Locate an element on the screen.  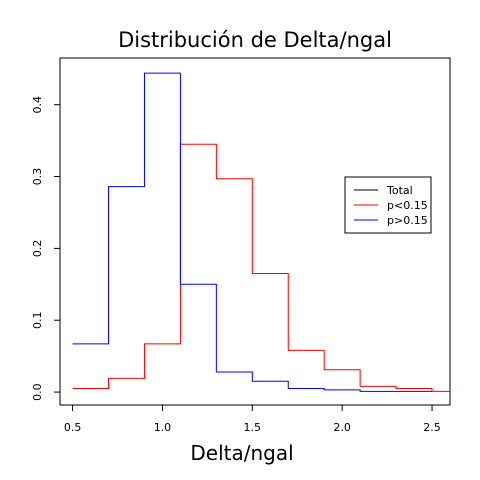
legend-label: Total is located at coordinates (399, 190).